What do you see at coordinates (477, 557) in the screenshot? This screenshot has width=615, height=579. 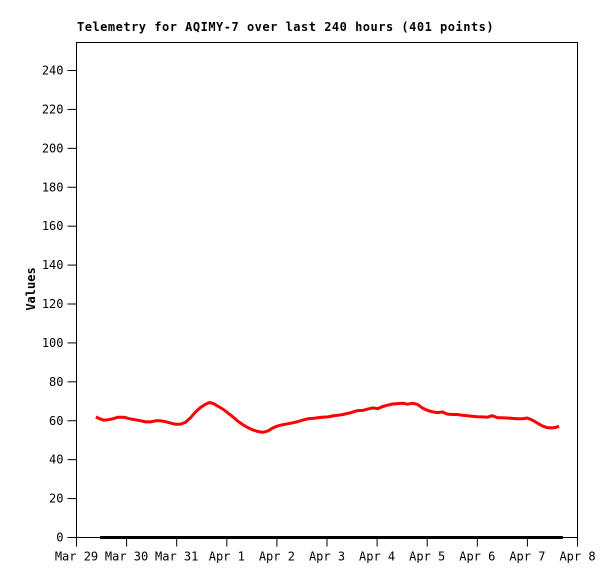 I see `x-tick-label: Apr 6` at bounding box center [477, 557].